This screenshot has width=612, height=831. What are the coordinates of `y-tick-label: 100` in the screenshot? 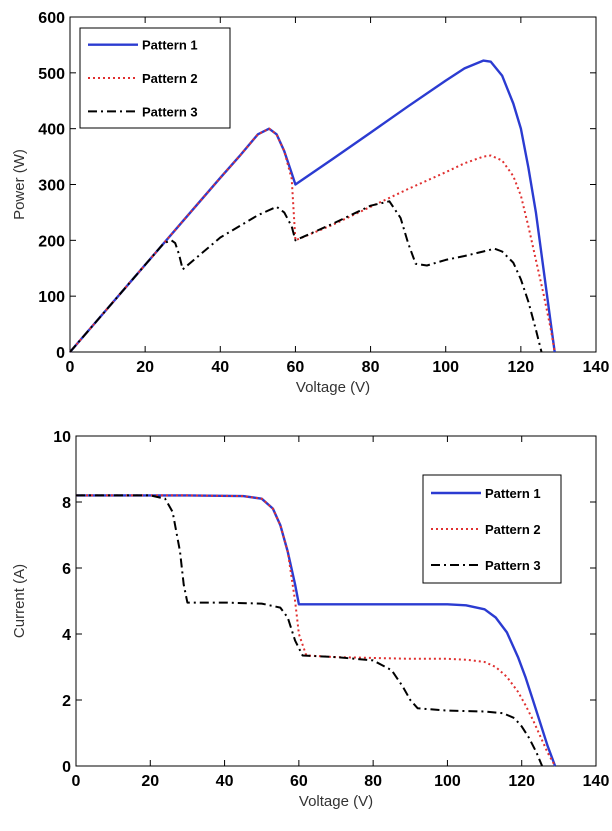 It's located at (51, 297).